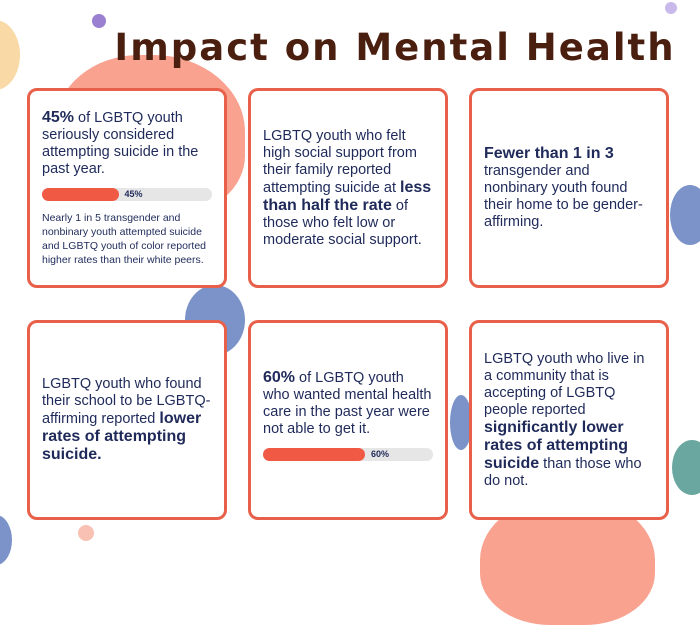 The height and width of the screenshot is (625, 700). What do you see at coordinates (395, 47) in the screenshot?
I see `page-title: Impact on Mental Health` at bounding box center [395, 47].